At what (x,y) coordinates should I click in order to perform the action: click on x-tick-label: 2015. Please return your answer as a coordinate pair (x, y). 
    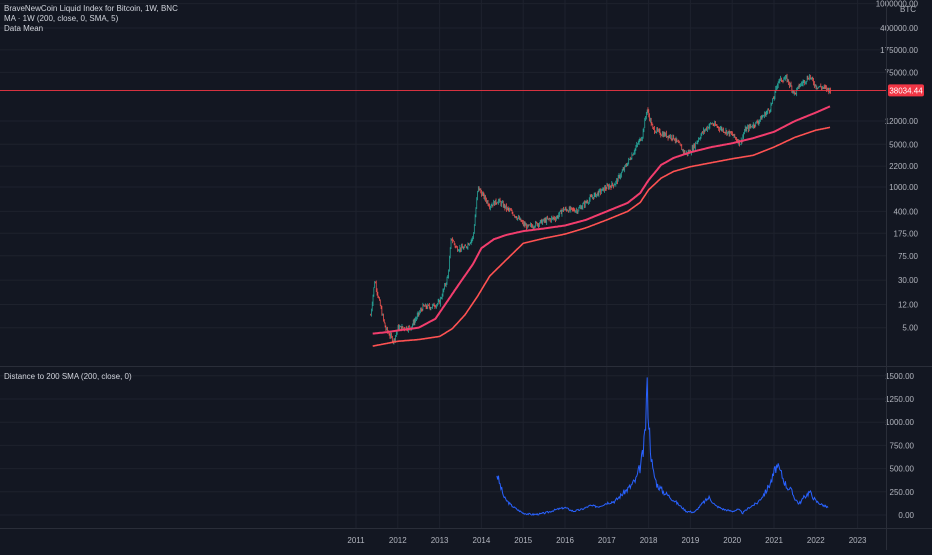
    Looking at the image, I should click on (523, 540).